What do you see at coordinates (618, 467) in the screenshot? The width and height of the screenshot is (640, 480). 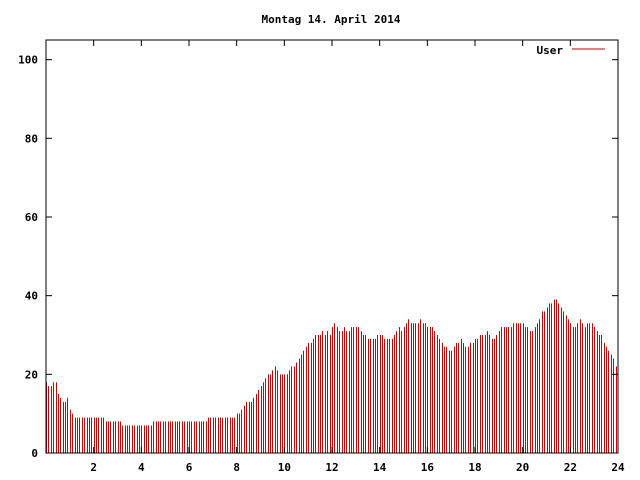 I see `x-tick-label: 24` at bounding box center [618, 467].